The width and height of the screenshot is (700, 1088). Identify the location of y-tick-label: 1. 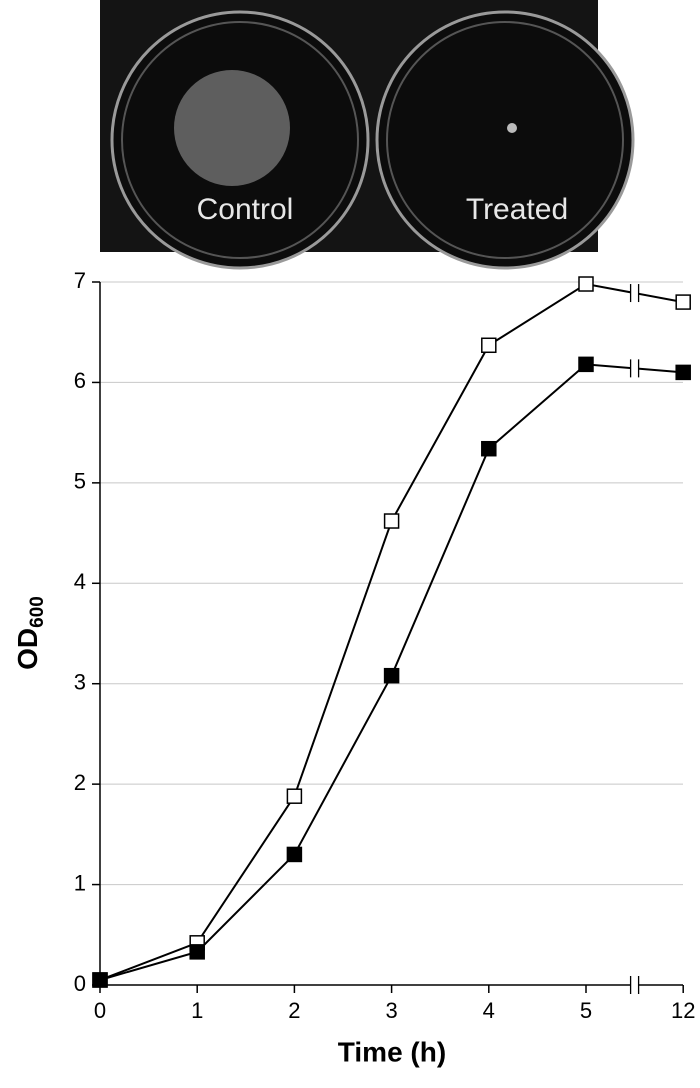
(80, 882).